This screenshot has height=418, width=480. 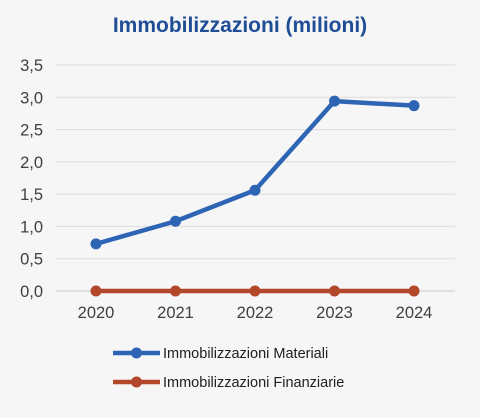 What do you see at coordinates (96, 313) in the screenshot?
I see `x-tick-label: 2020` at bounding box center [96, 313].